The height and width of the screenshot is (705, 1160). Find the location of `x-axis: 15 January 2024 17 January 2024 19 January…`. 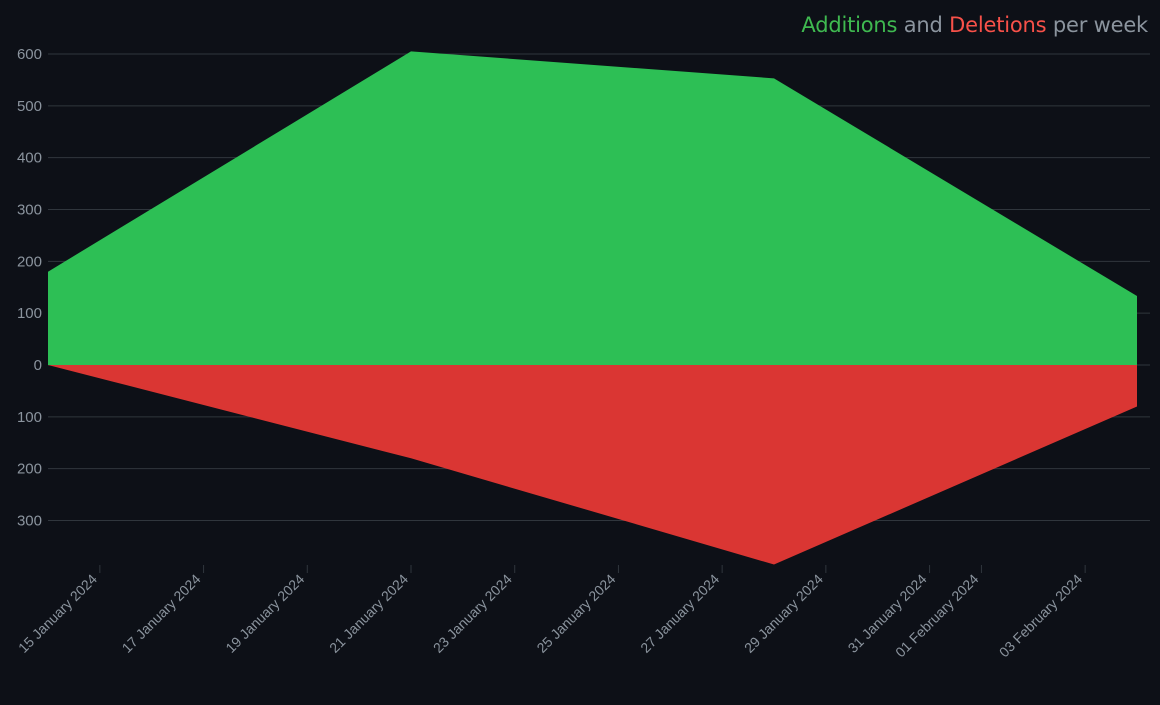

x-axis: 15 January 2024 17 January 2024 19 January… is located at coordinates (550, 612).